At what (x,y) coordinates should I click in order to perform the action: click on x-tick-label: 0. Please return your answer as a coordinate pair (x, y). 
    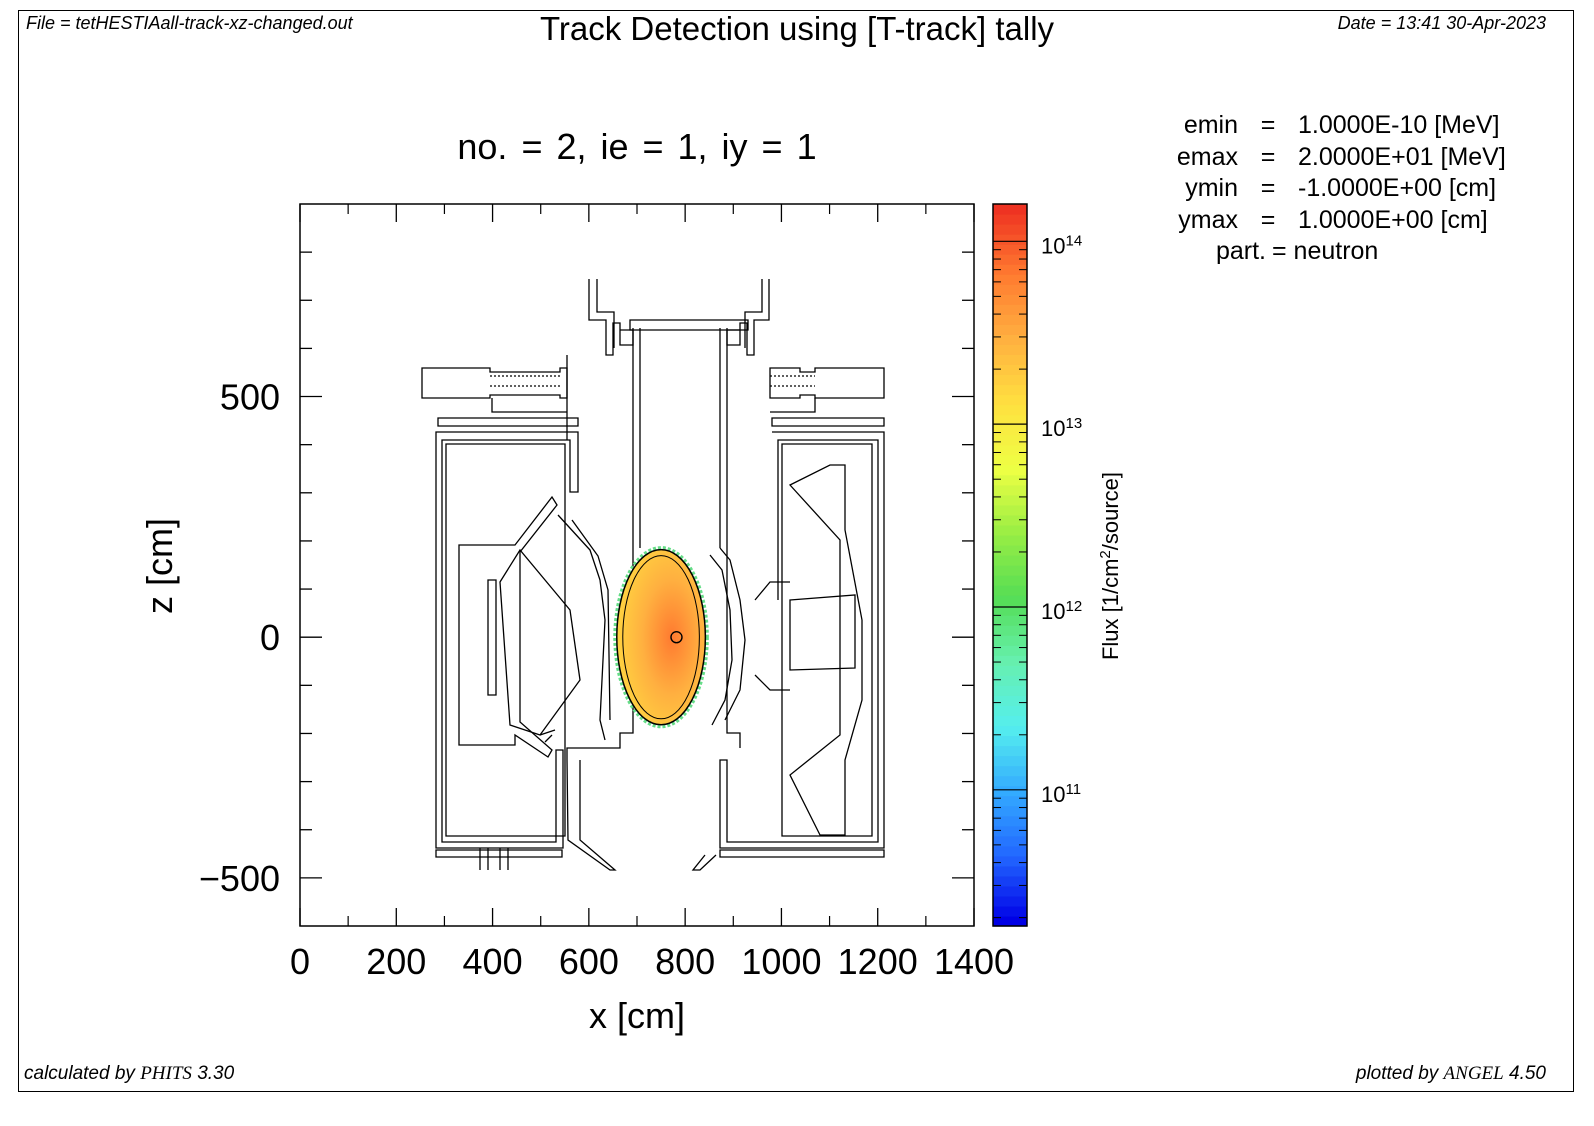
    Looking at the image, I should click on (300, 961).